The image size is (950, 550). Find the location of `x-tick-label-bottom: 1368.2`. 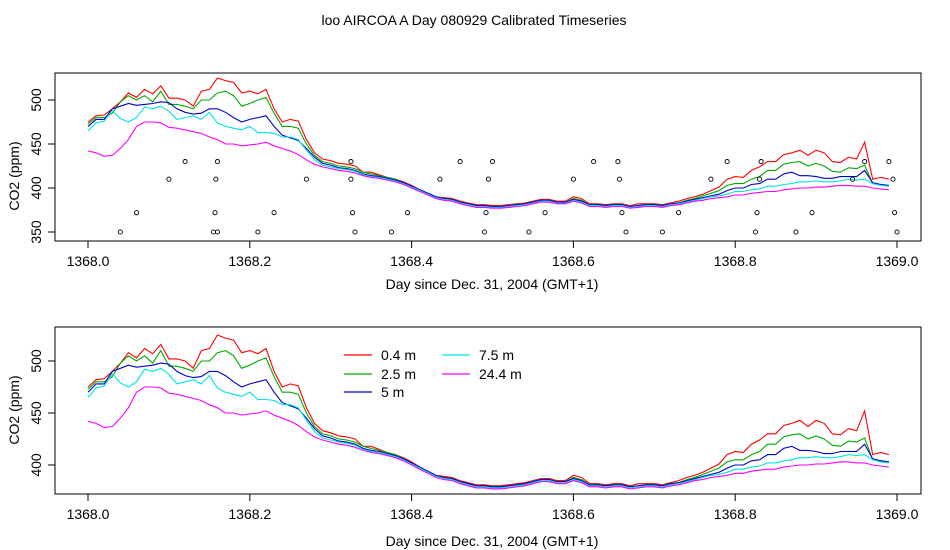

x-tick-label-bottom: 1368.2 is located at coordinates (249, 514).